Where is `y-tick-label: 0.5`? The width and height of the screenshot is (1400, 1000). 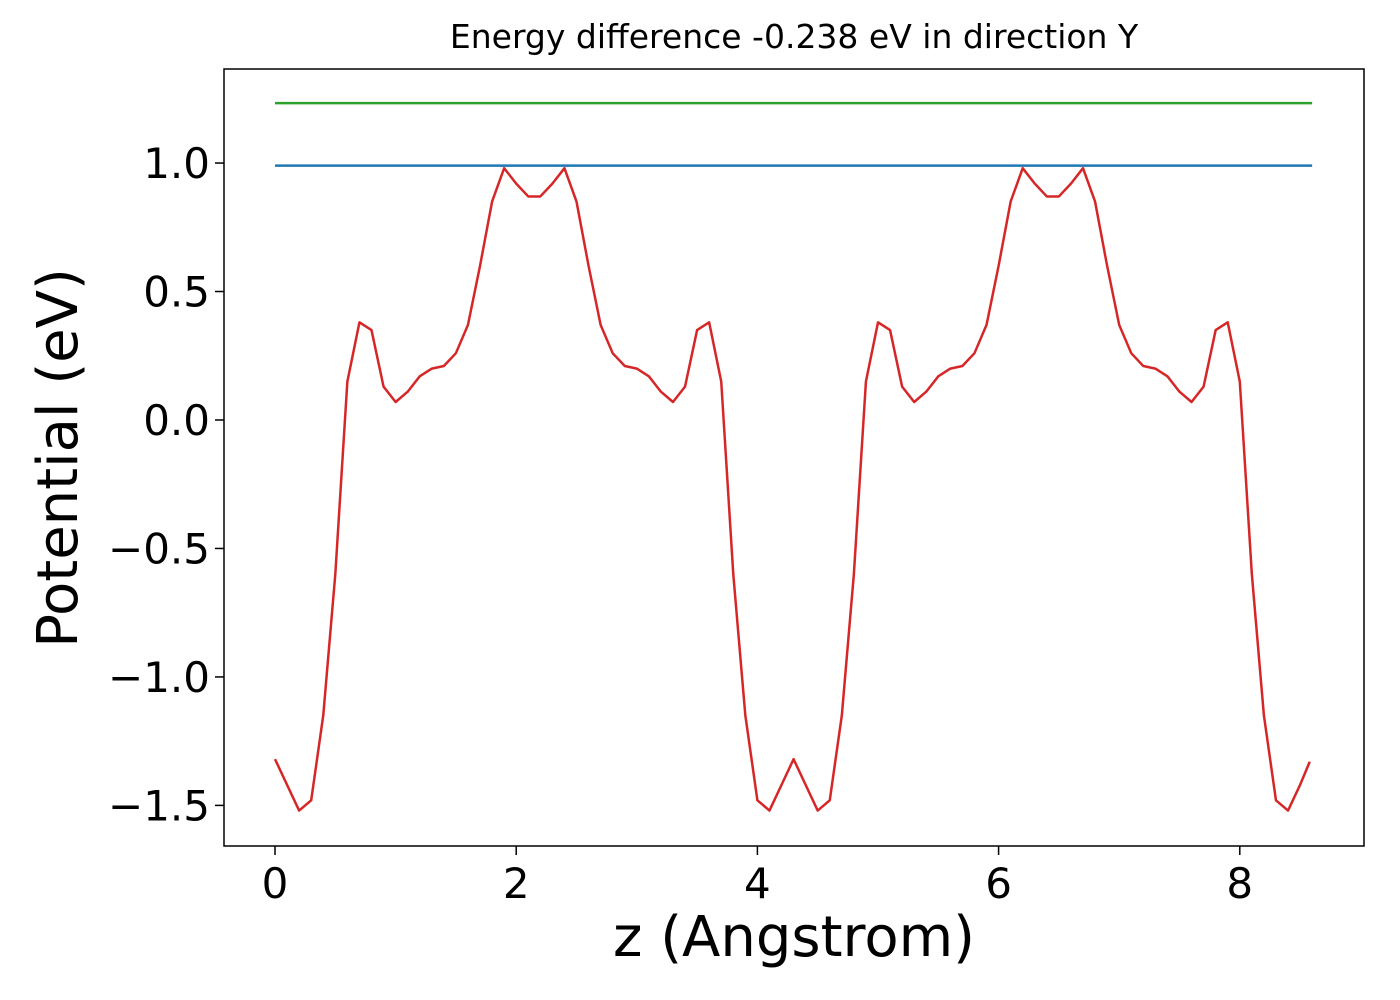 y-tick-label: 0.5 is located at coordinates (176, 292).